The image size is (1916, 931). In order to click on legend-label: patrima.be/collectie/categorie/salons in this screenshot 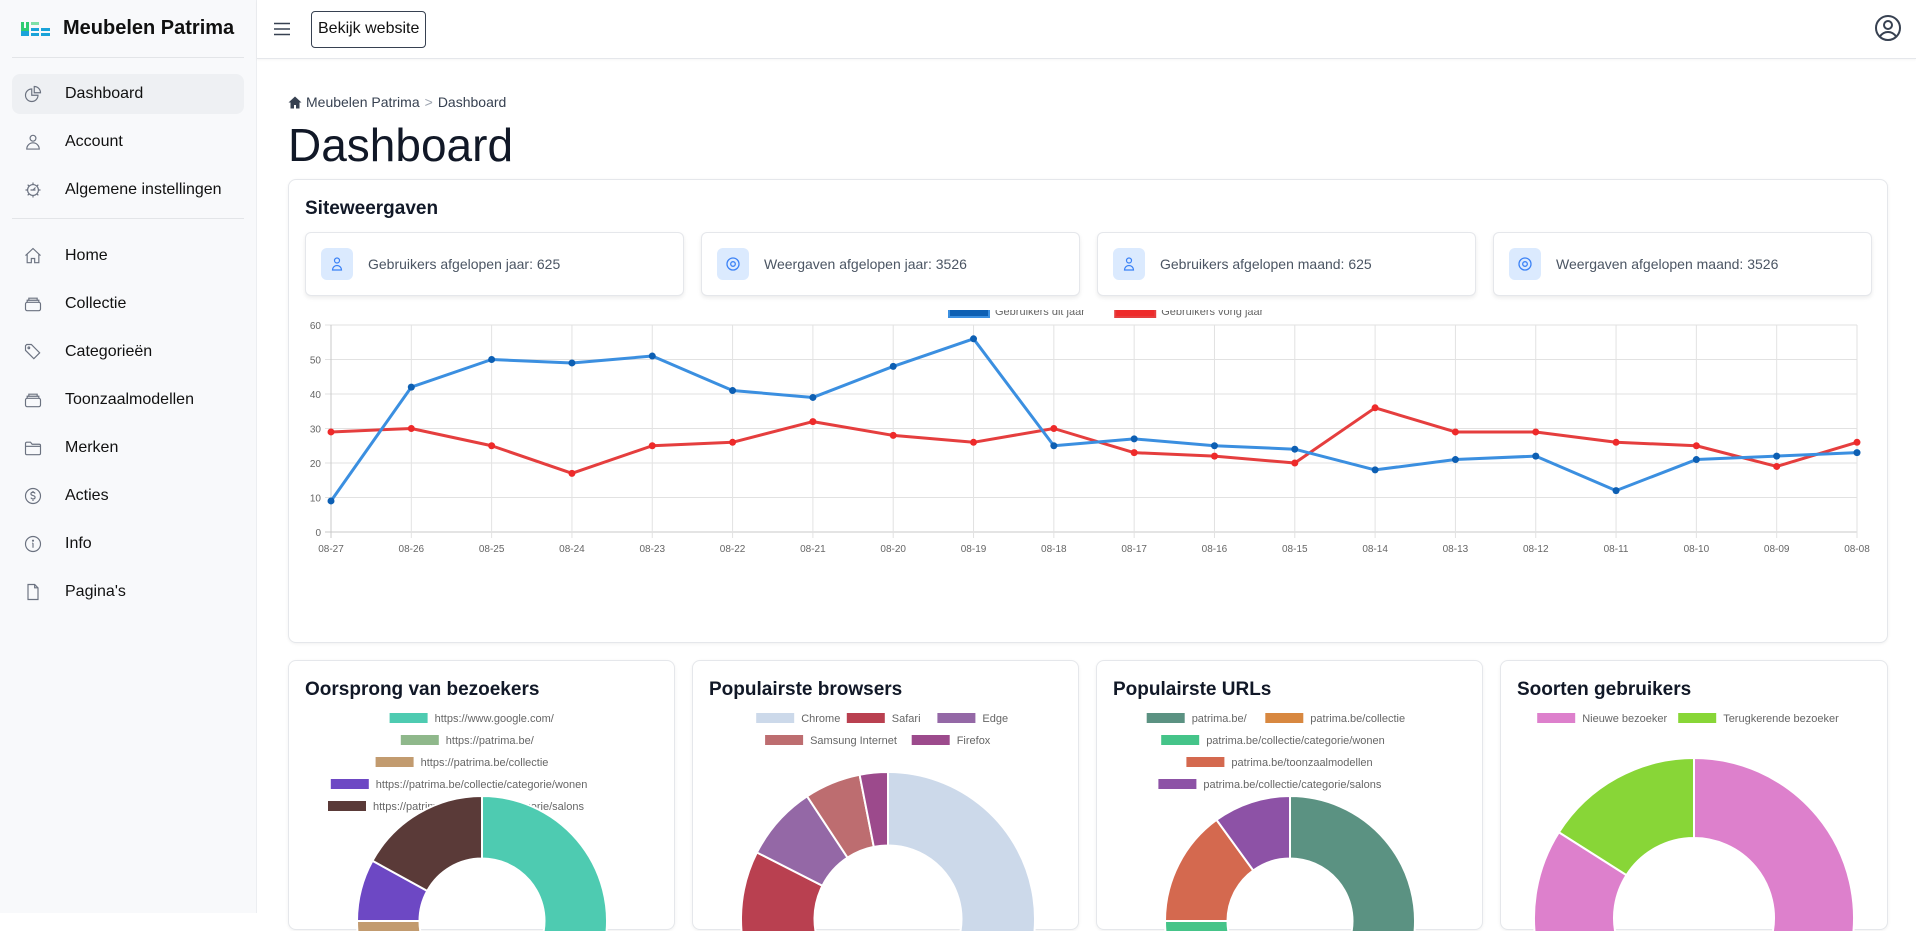, I will do `click(1292, 785)`.